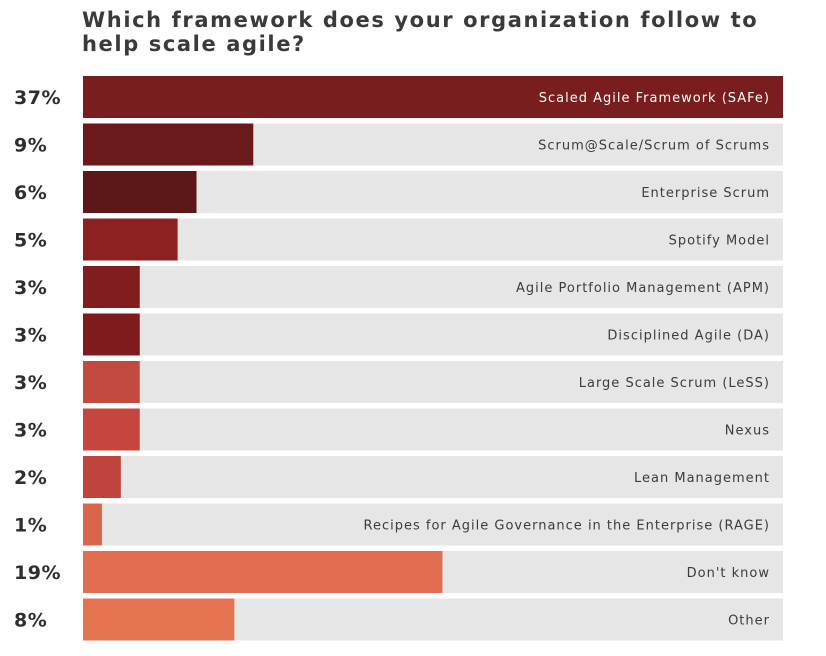 This screenshot has width=826, height=656. Describe the element at coordinates (643, 288) in the screenshot. I see `category-label: Agile Portfolio Management (APM)` at that location.